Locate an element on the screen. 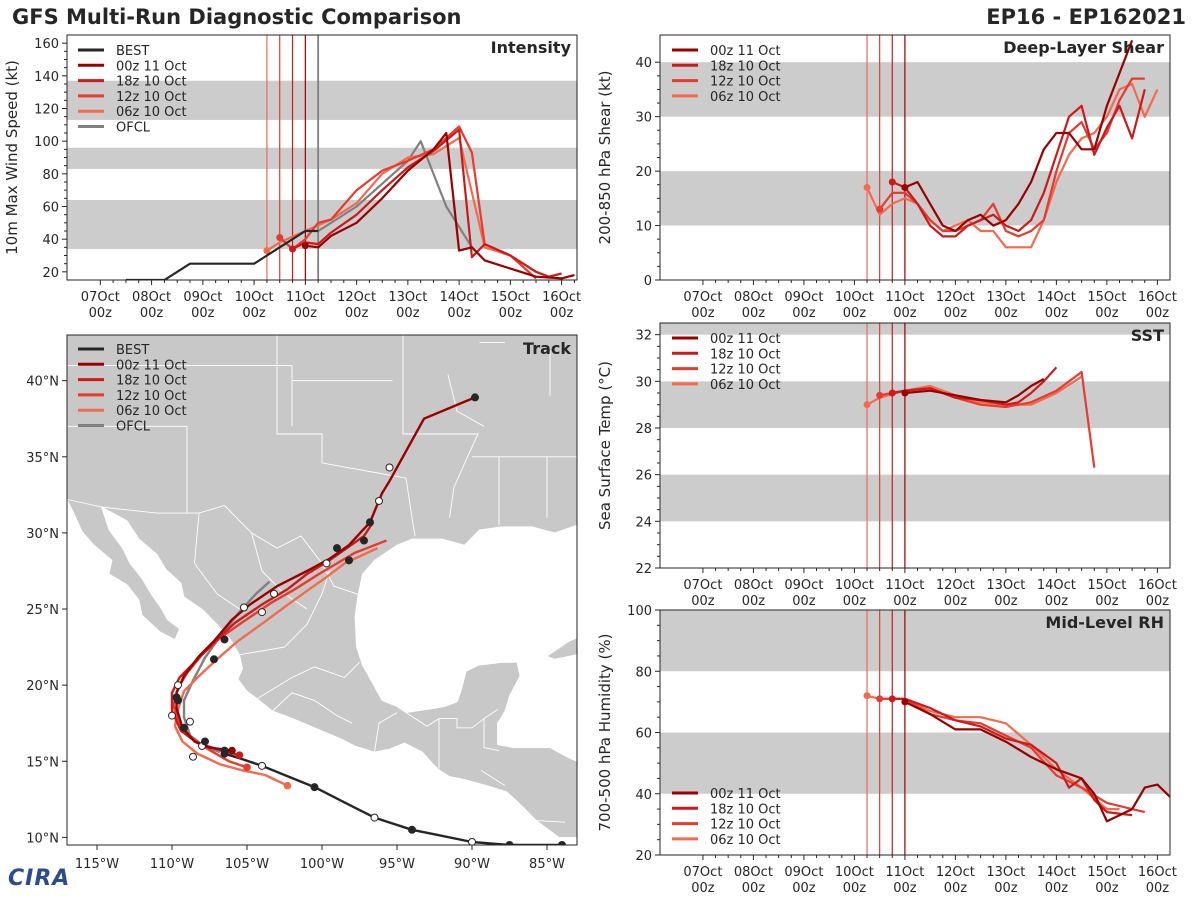  sst-ytick-label: 30 is located at coordinates (643, 382).